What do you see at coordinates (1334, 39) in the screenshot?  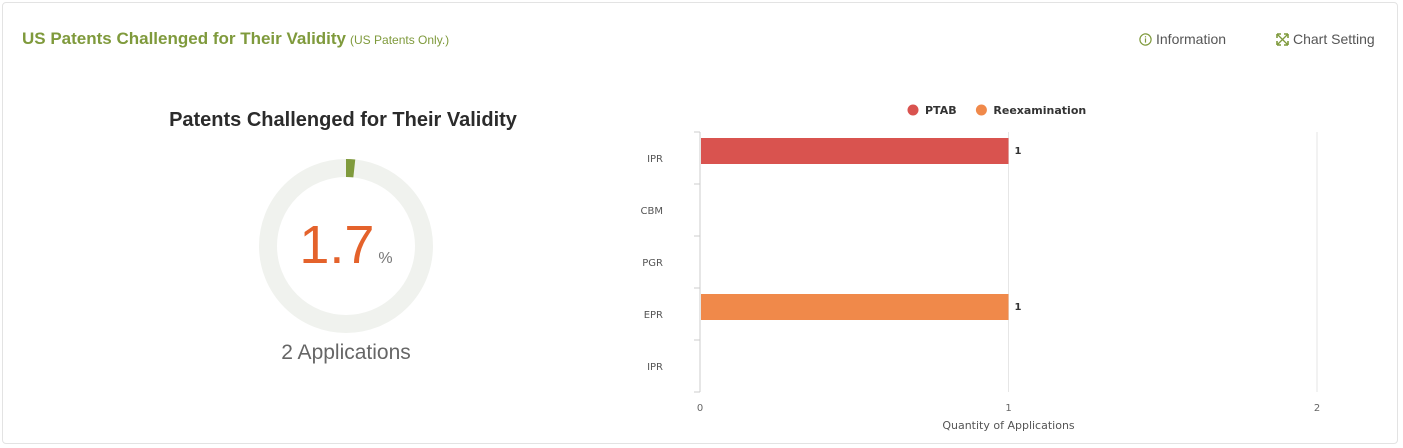 I see `chart-setting-label: Chart Setting` at bounding box center [1334, 39].